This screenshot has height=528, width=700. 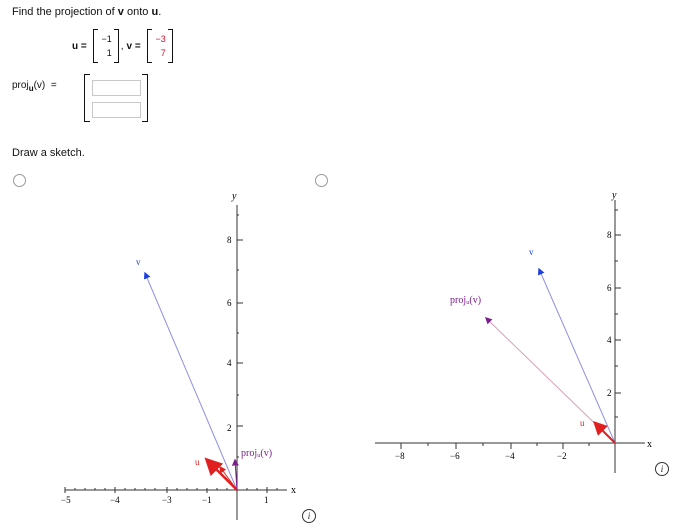 I want to click on v-vector: −3 7, so click(x=159, y=46).